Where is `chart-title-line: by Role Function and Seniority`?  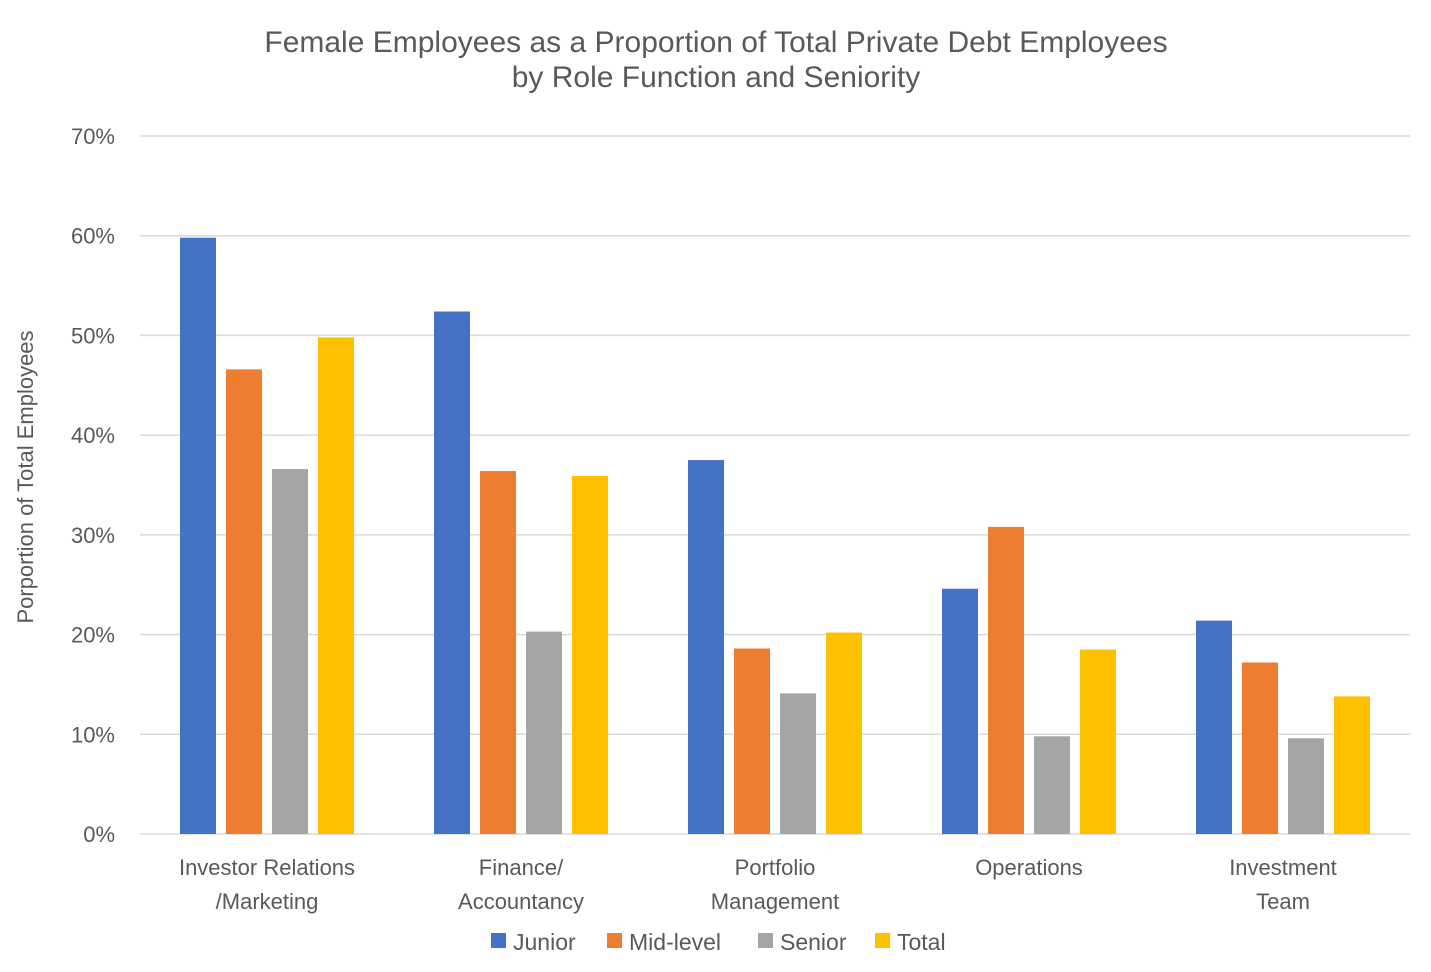 chart-title-line: by Role Function and Seniority is located at coordinates (716, 77).